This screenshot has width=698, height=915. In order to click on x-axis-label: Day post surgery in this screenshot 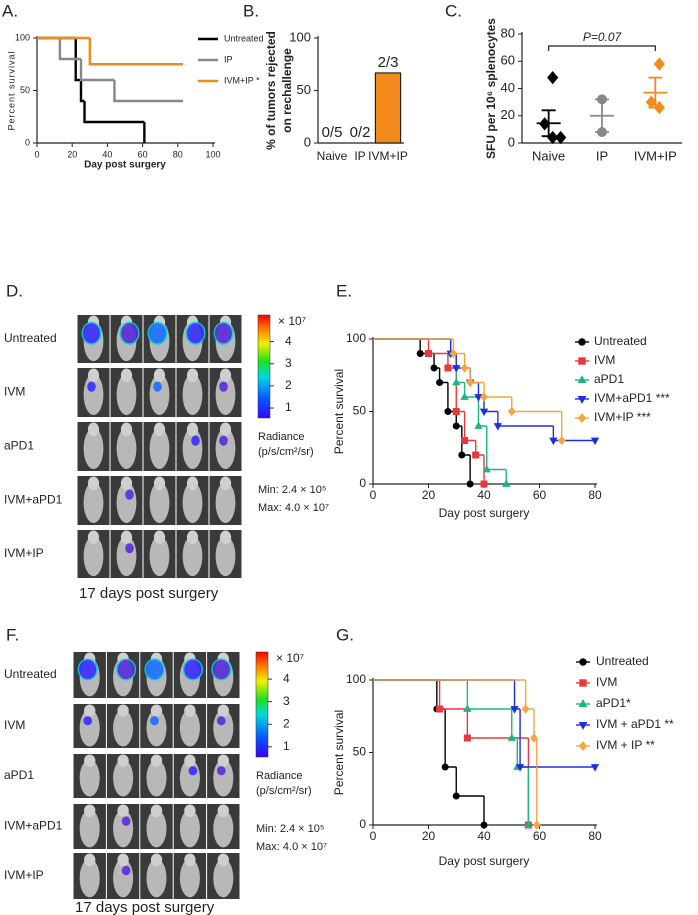, I will do `click(125, 165)`.